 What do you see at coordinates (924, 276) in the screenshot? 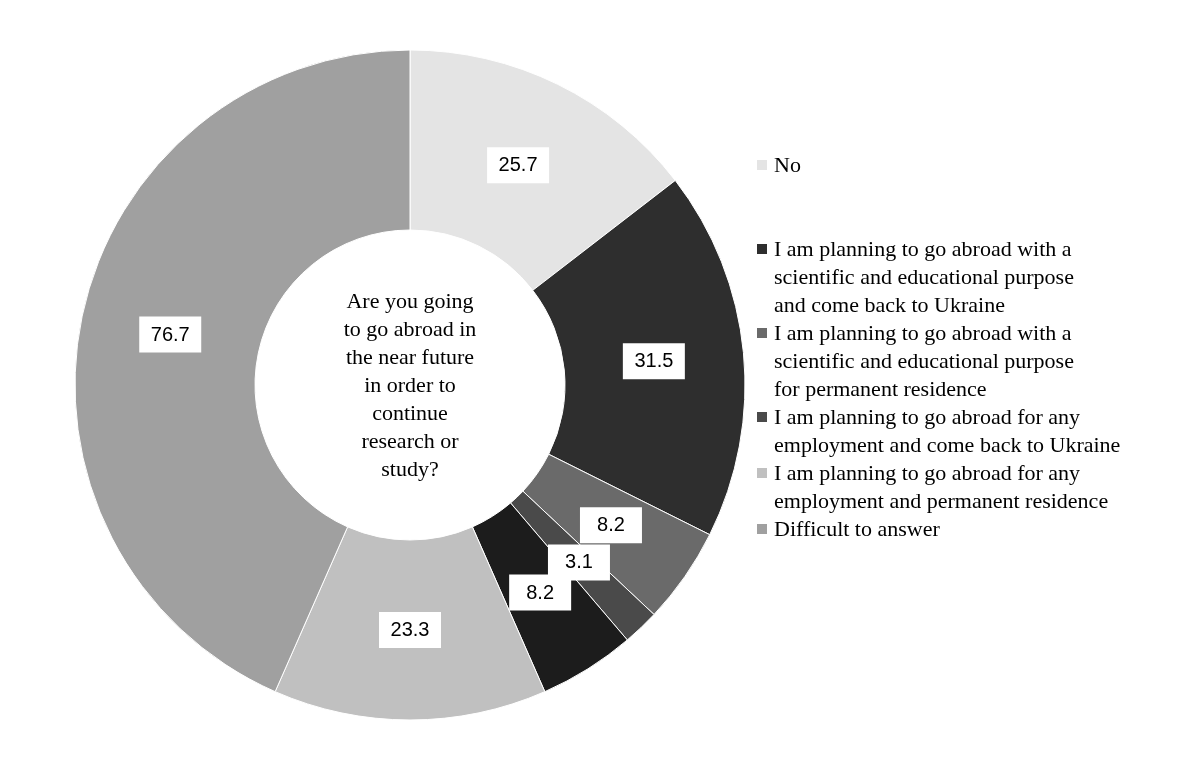
I see `legend-label: I am planning to go abroad with a scientific and educational purpose and come back to Ukraine` at bounding box center [924, 276].